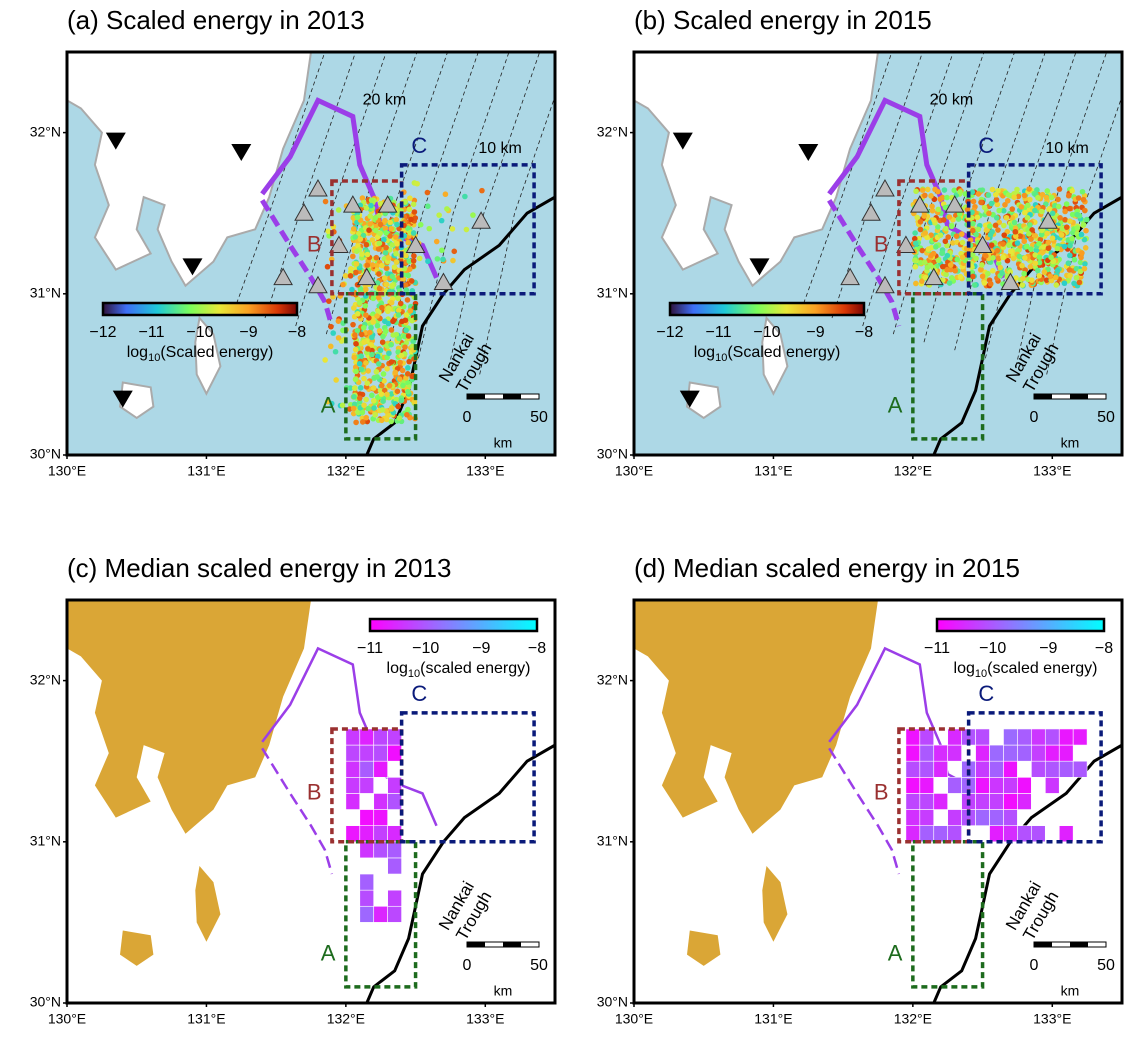 The width and height of the screenshot is (1128, 1049). Describe the element at coordinates (419, 145) in the screenshot. I see `box-label: C` at that location.